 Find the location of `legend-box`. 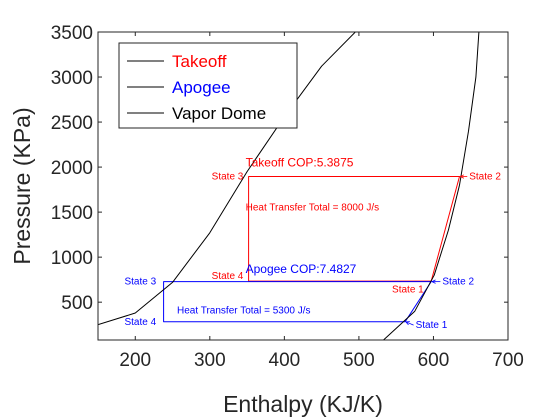

legend-box is located at coordinates (208, 85).